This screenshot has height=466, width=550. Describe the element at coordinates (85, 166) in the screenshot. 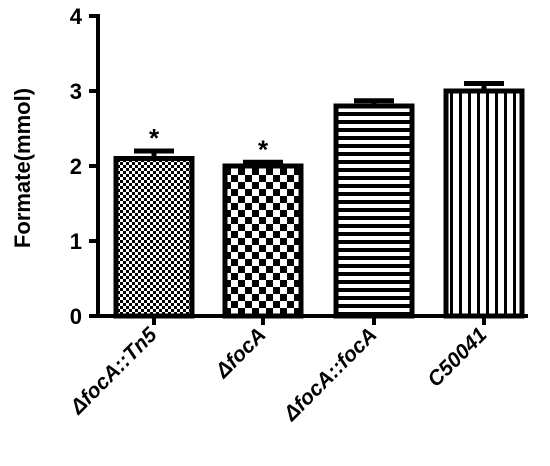

I see `y-axis: 0 1 2 3 4` at that location.